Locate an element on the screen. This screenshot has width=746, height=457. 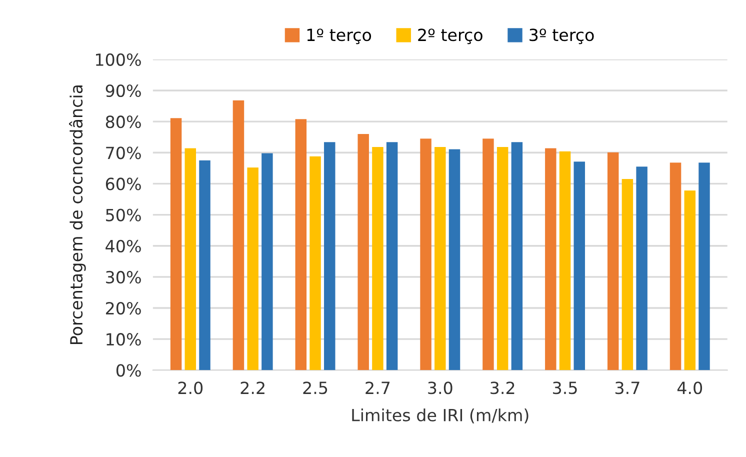
x-tick-label: 3.5 is located at coordinates (565, 388).